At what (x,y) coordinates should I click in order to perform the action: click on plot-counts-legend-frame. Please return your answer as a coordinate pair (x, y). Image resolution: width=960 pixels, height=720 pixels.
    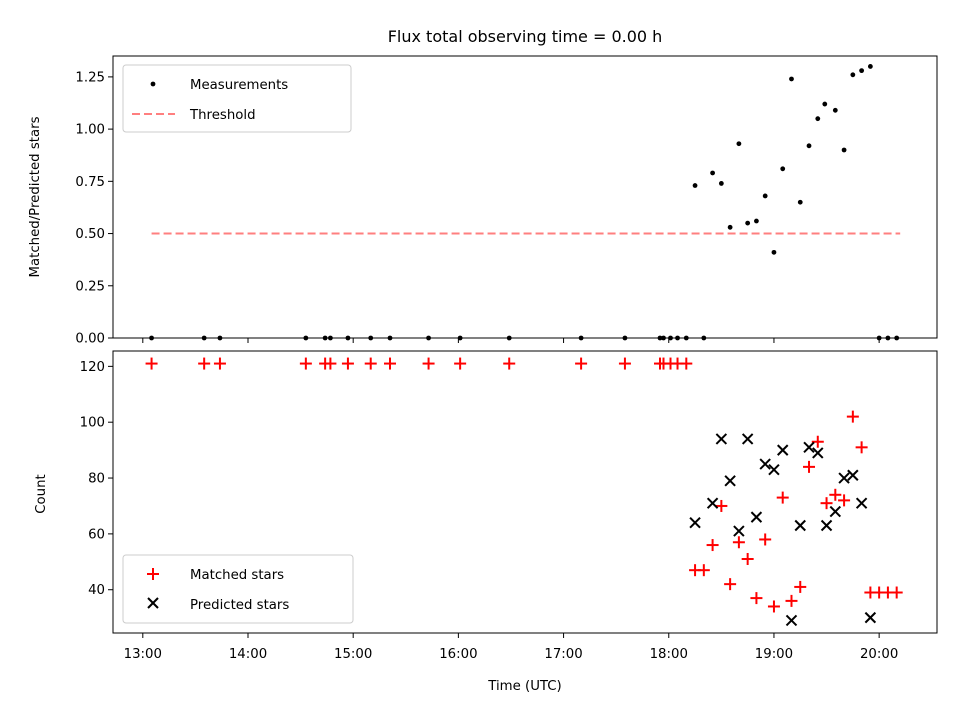
    Looking at the image, I should click on (238, 589).